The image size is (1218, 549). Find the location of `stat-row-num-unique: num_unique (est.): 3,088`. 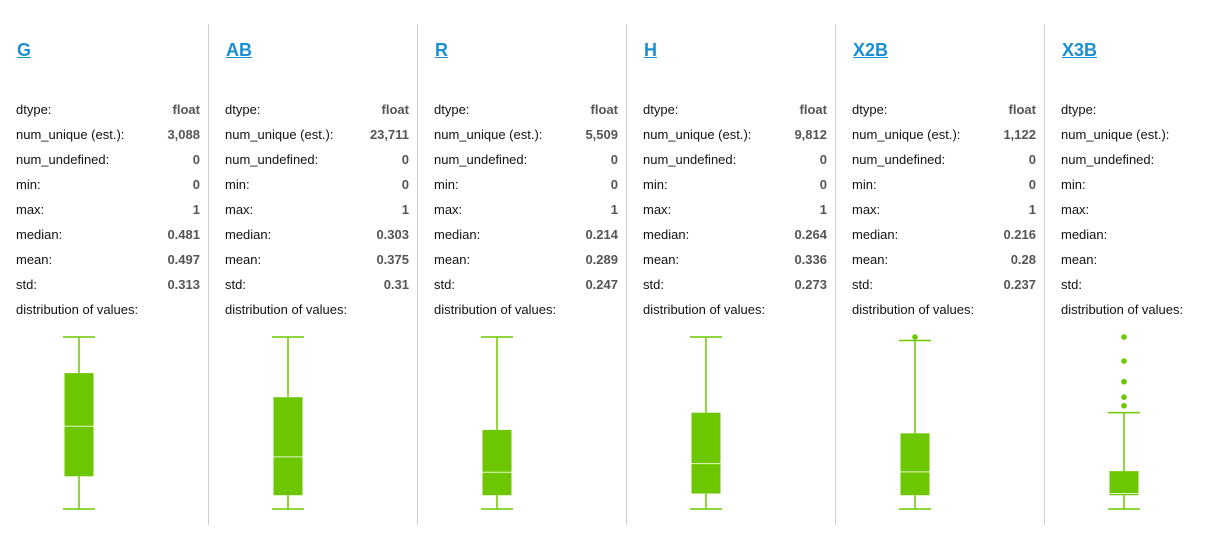

stat-row-num-unique: num_unique (est.): 3,088 is located at coordinates (108, 135).